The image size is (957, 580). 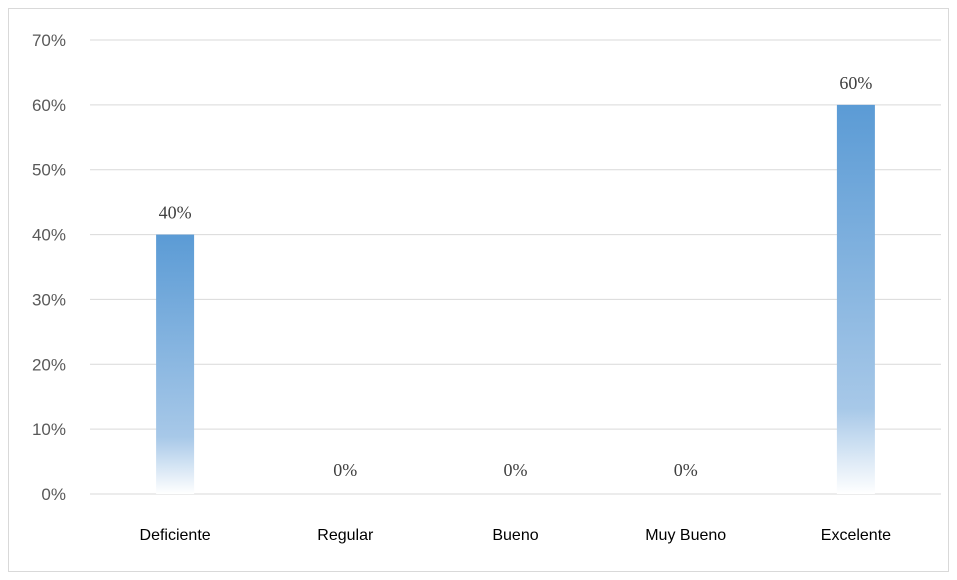 I want to click on data-label: 60%, so click(x=855, y=83).